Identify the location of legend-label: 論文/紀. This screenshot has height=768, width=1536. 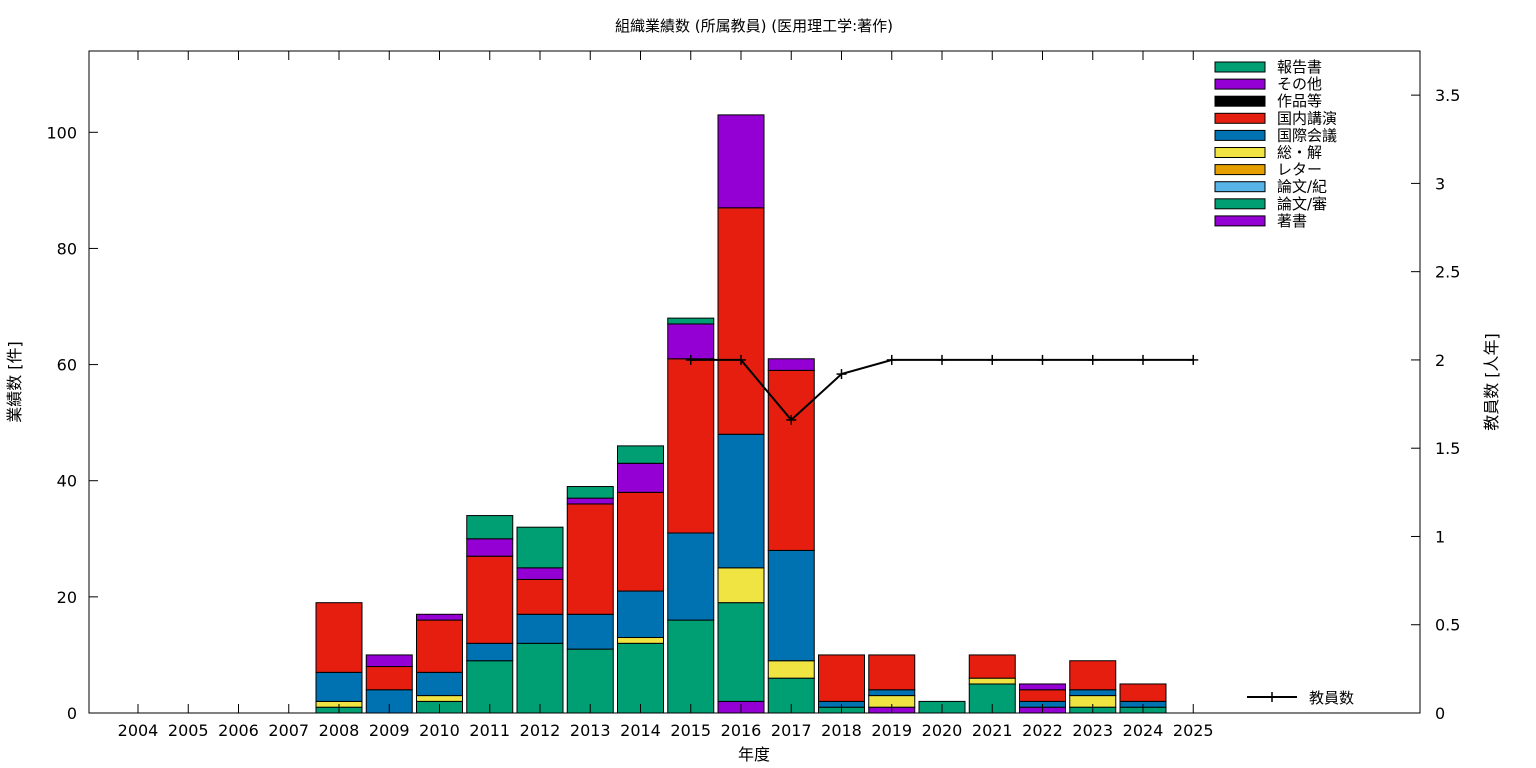
(1302, 187).